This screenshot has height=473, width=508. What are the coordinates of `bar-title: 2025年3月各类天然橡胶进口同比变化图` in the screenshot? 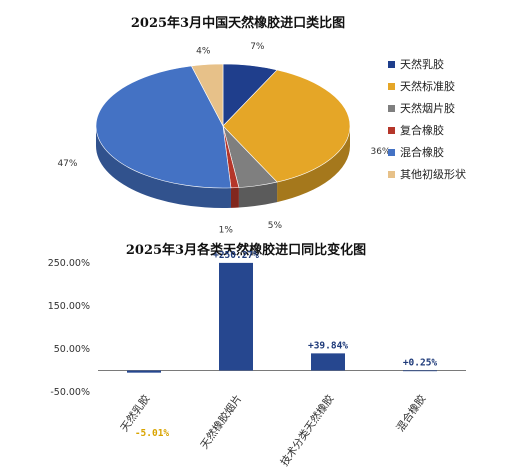 It's located at (246, 250).